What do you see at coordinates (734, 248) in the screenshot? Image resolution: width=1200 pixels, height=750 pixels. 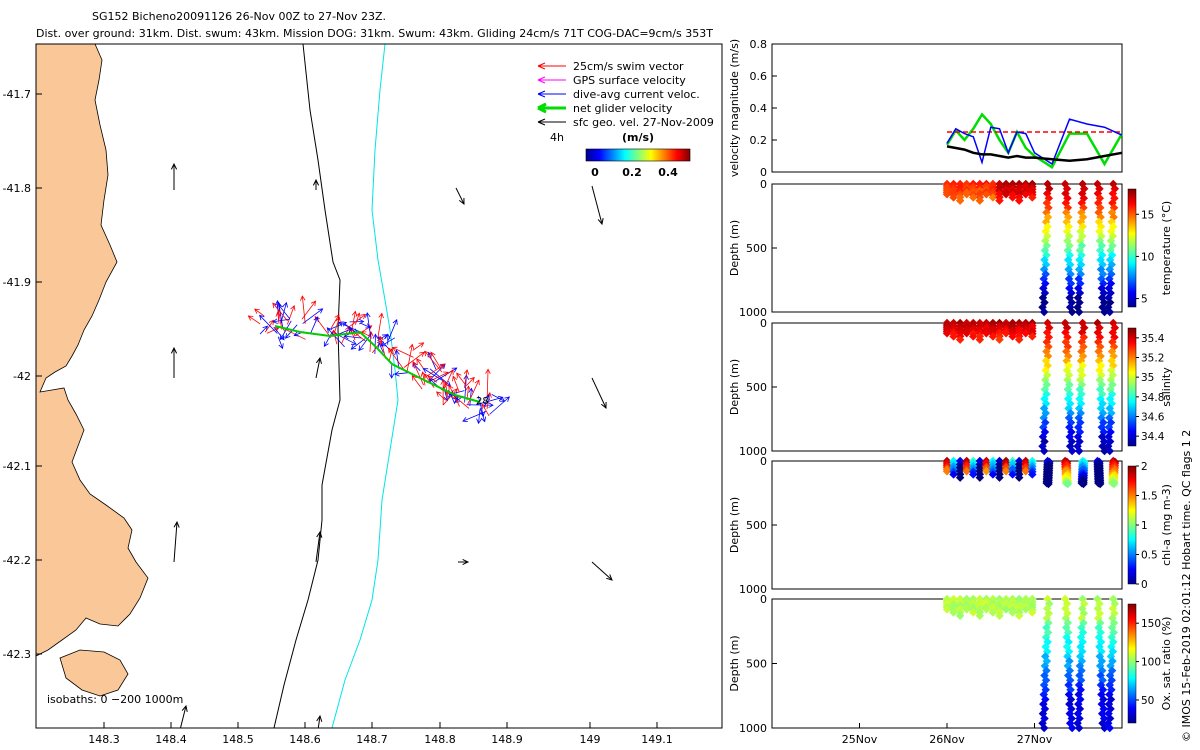 I see `section-ylabel: Depth (m)` at bounding box center [734, 248].